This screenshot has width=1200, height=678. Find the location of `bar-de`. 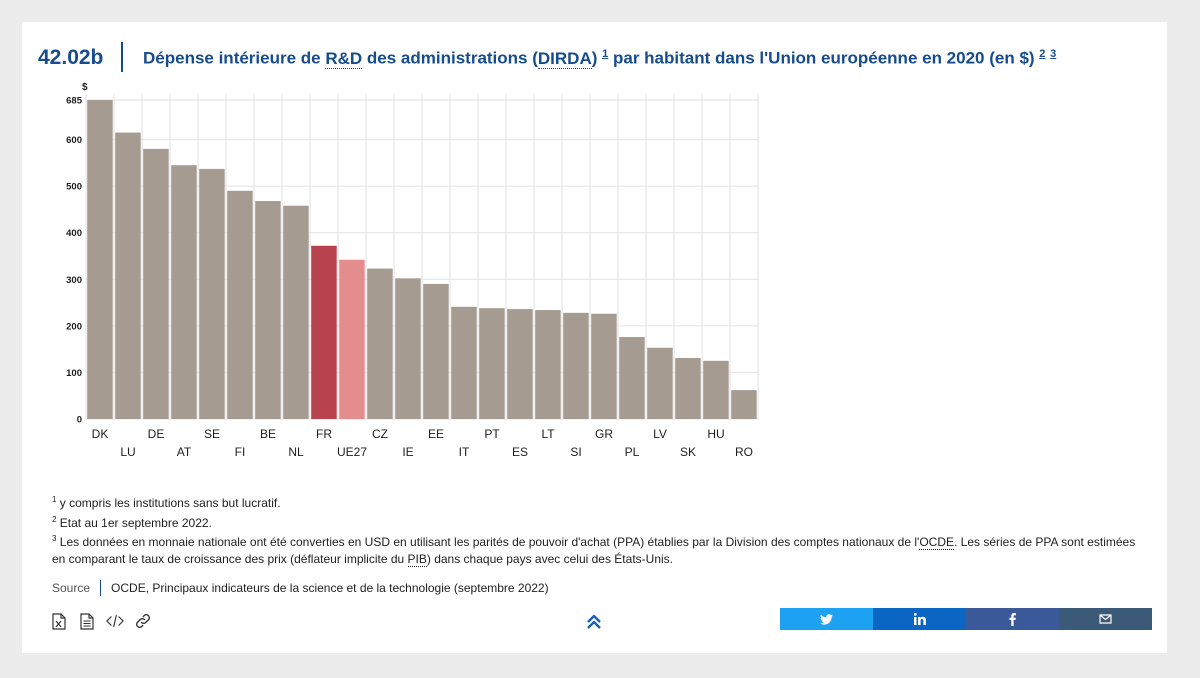

bar-de is located at coordinates (156, 283).